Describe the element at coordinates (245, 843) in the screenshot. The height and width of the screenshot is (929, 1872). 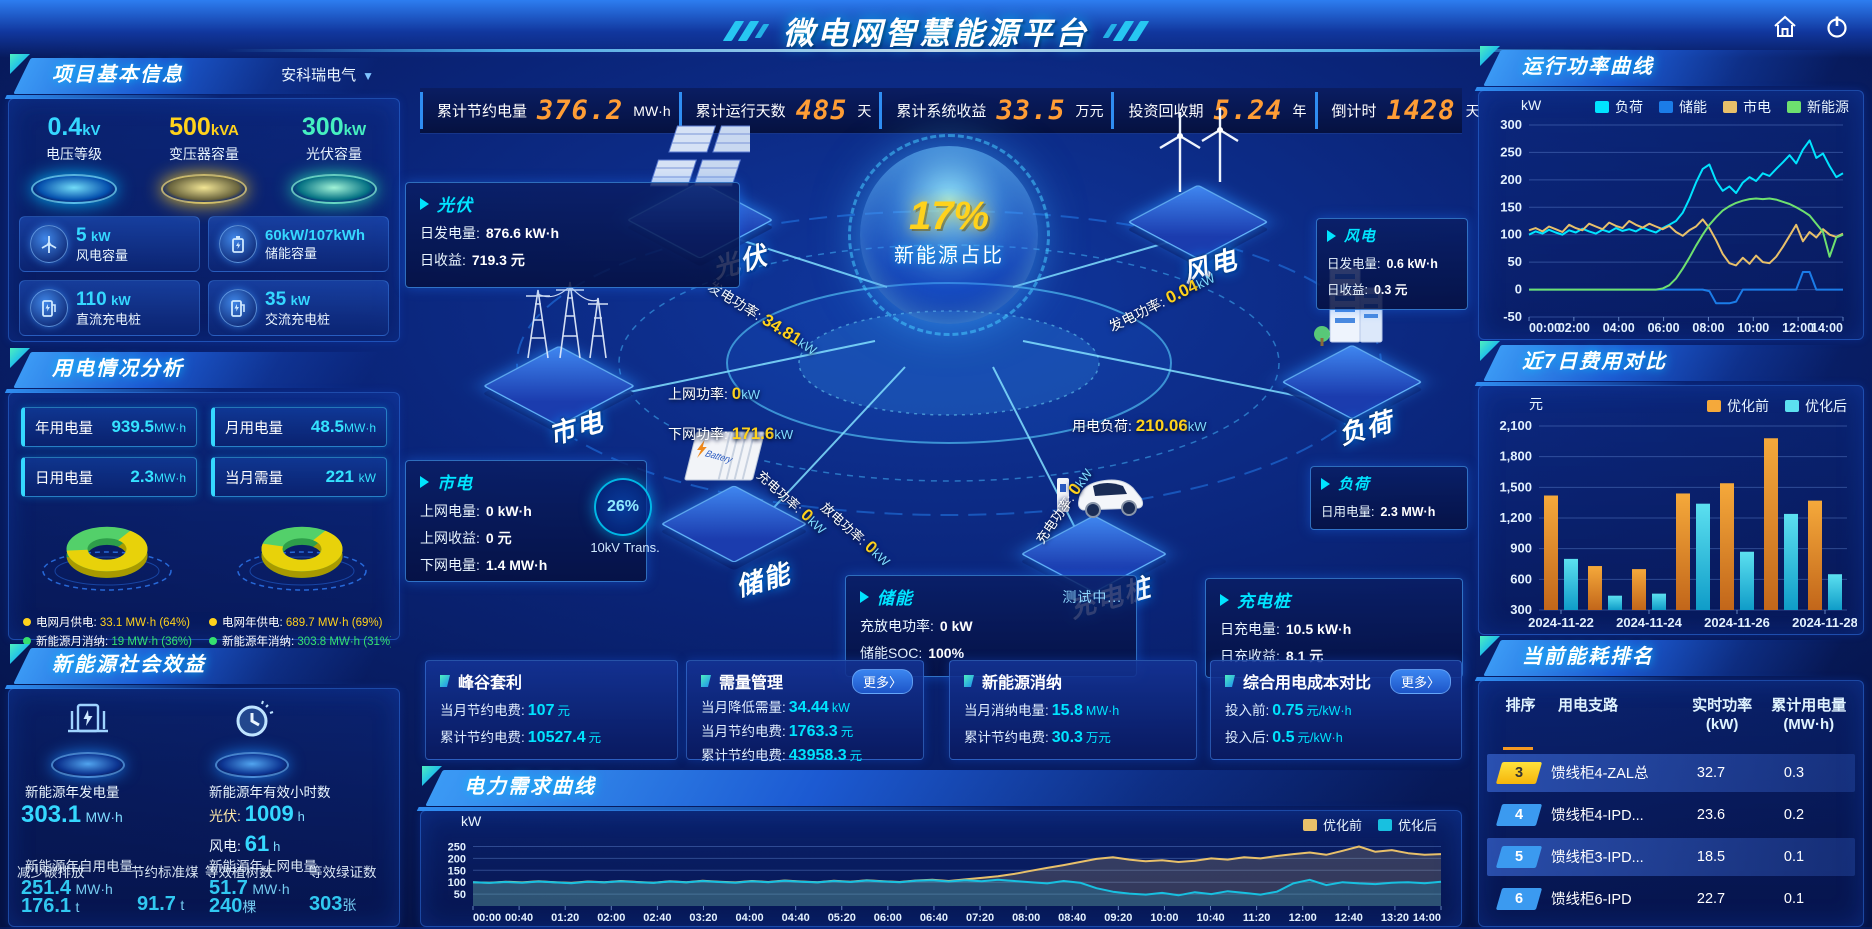
I see `wind-hours: 风电: 61 h` at that location.